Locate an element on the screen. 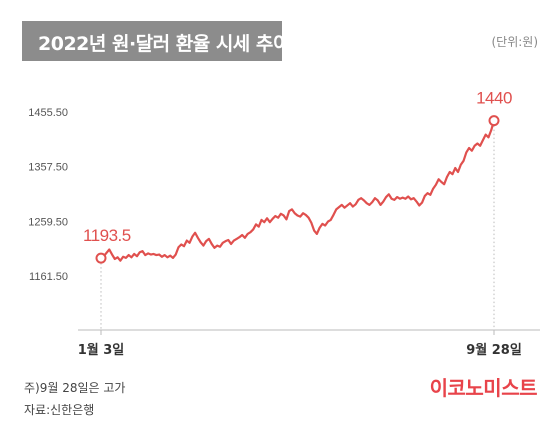  y-tick-label: 1259.50 is located at coordinates (48, 222).